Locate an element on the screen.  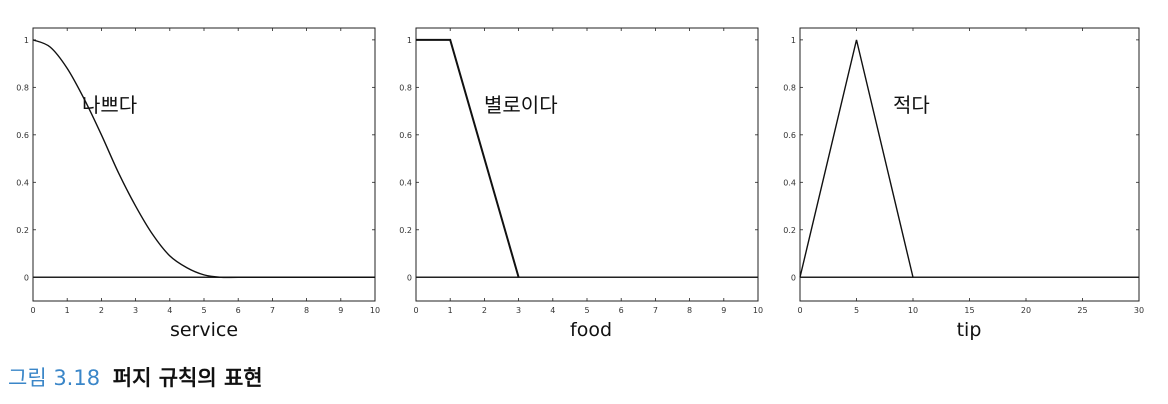
x-tick-label: 20 is located at coordinates (1026, 310).